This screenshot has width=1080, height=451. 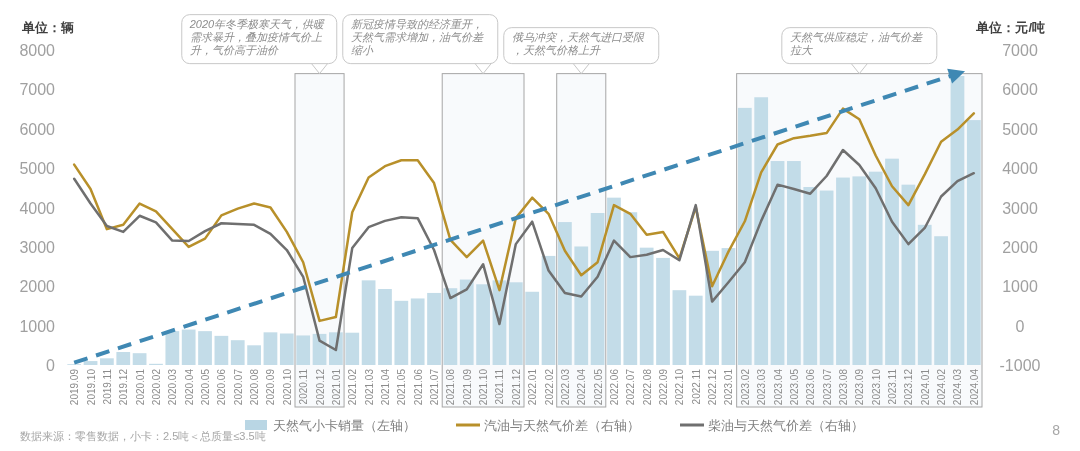 I want to click on x-tick-label: 2019.10, so click(x=91, y=387).